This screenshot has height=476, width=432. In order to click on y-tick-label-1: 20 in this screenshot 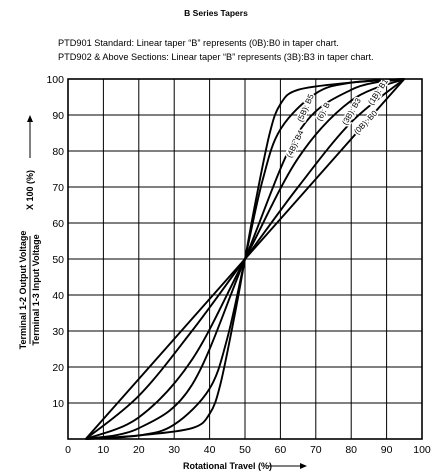, I will do `click(58, 368)`.